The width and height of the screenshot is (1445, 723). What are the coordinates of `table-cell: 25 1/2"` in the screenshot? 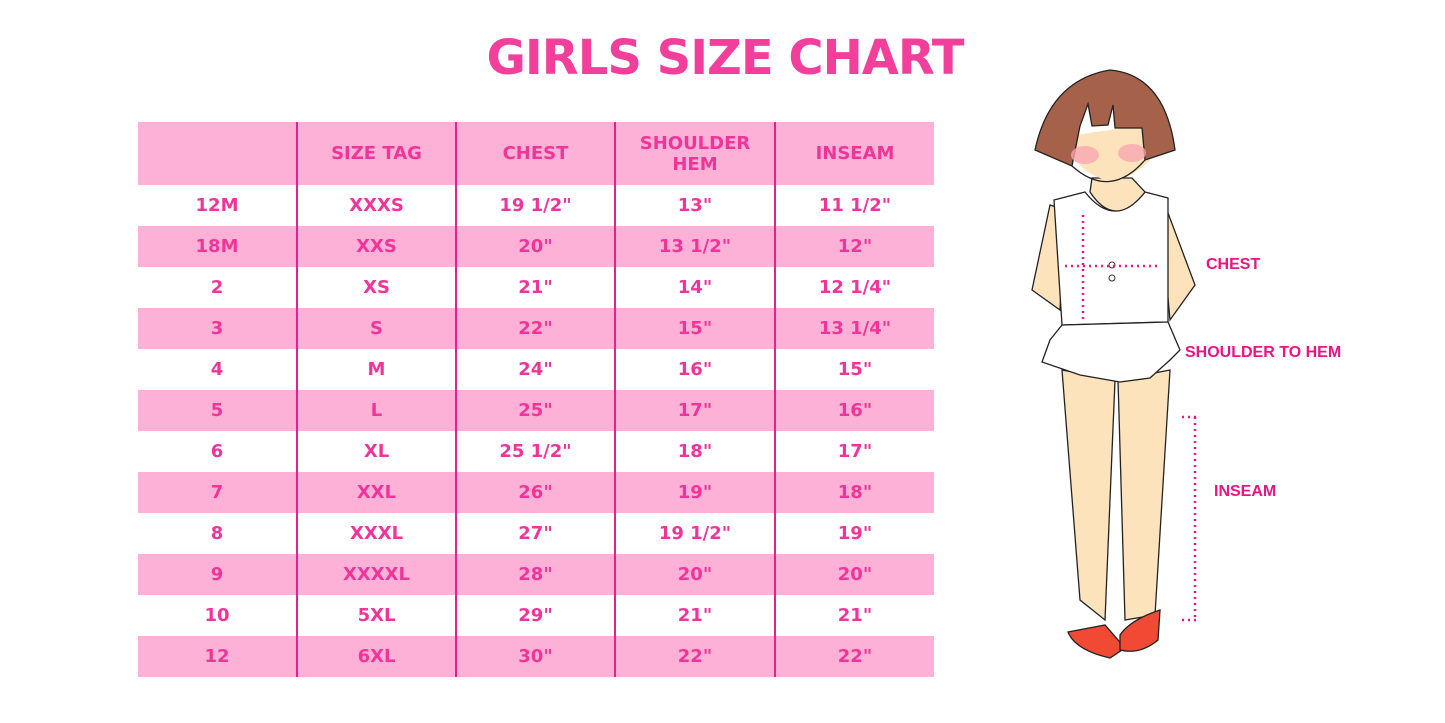 It's located at (535, 451).